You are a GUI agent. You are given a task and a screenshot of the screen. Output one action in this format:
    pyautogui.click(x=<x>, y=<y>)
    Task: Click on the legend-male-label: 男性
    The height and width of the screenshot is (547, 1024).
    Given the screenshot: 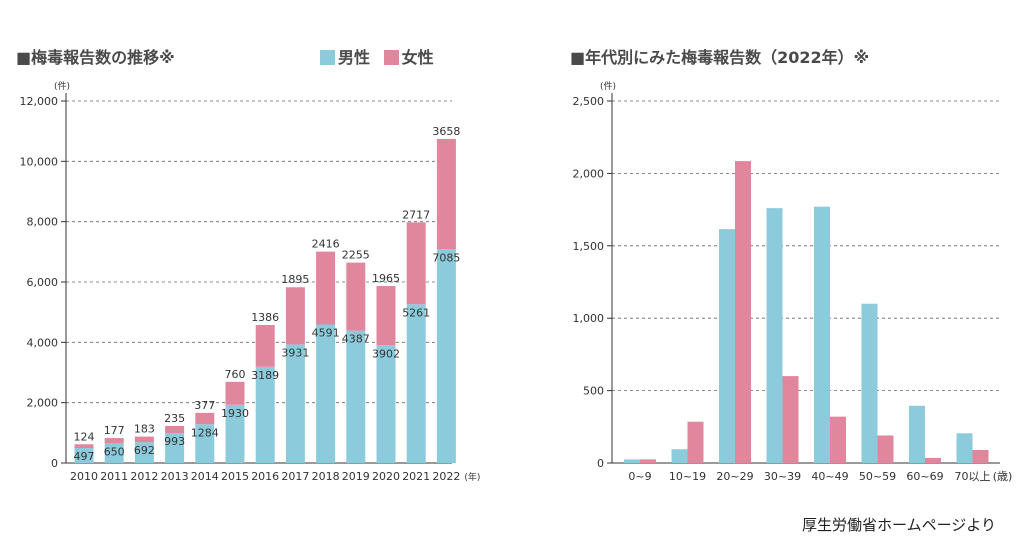 What is the action you would take?
    pyautogui.click(x=354, y=57)
    